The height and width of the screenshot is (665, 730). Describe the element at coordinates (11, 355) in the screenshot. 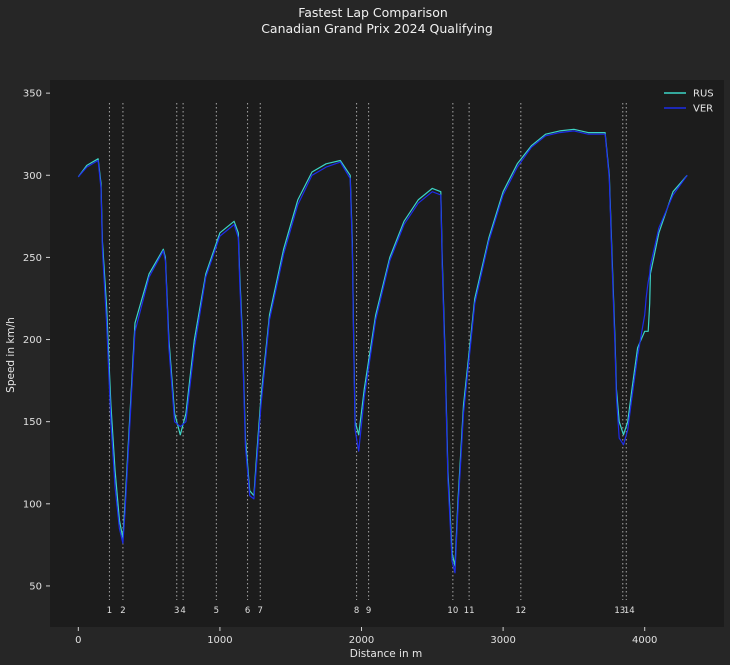

I see `y-axis-label: Speed in km/h` at that location.